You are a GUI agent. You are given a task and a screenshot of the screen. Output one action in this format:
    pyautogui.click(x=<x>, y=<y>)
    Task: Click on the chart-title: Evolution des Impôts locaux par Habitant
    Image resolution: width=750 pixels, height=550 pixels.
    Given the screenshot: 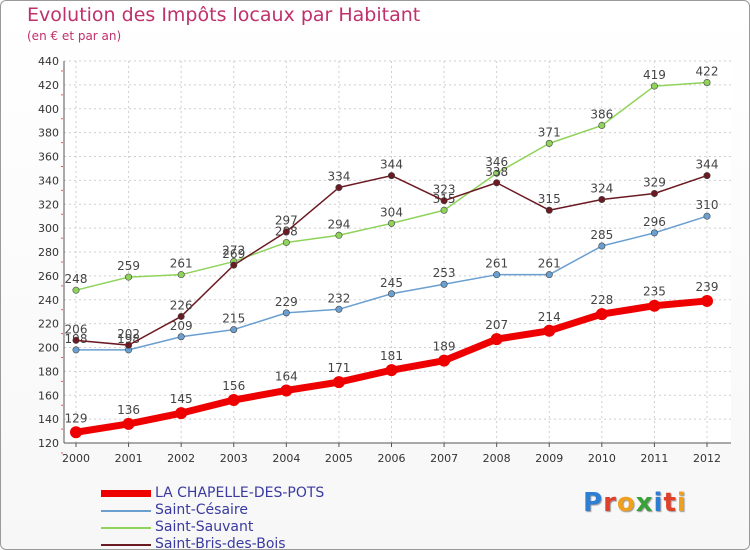 What is the action you would take?
    pyautogui.click(x=224, y=15)
    